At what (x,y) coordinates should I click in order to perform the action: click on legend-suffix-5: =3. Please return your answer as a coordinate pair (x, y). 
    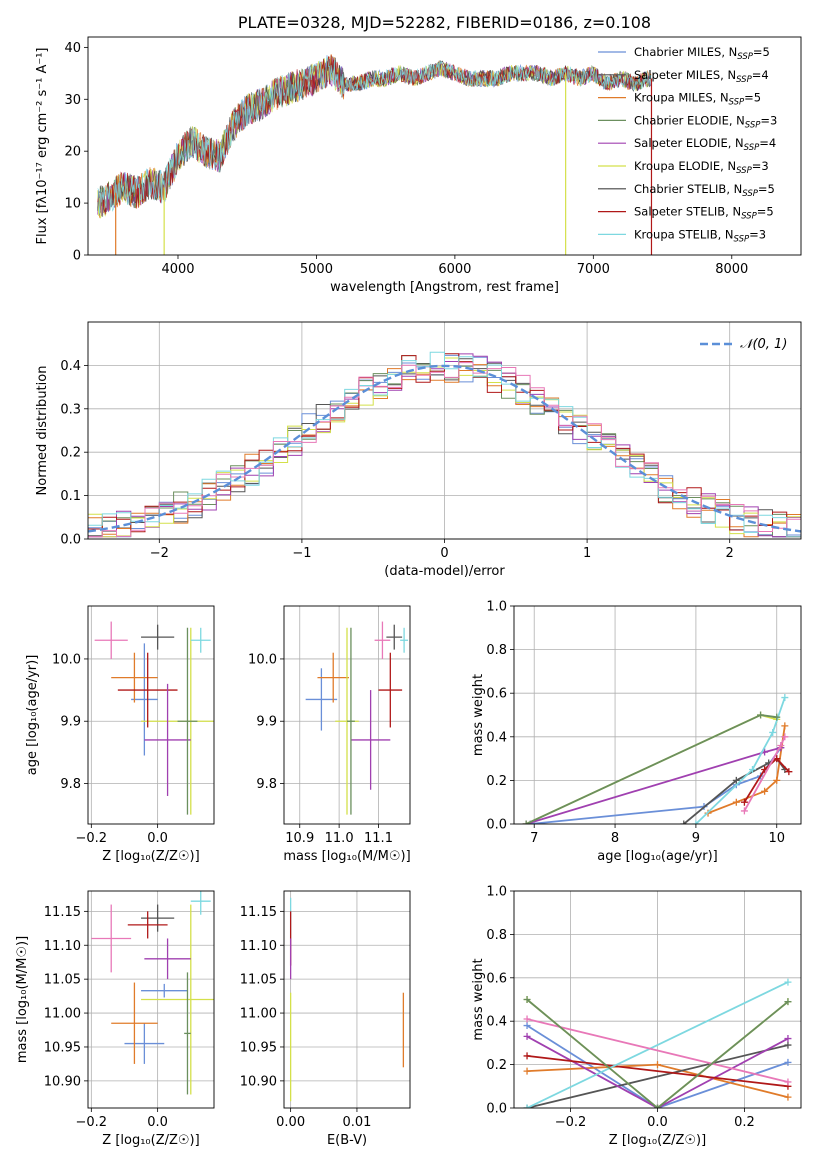
    Looking at the image, I should click on (760, 166).